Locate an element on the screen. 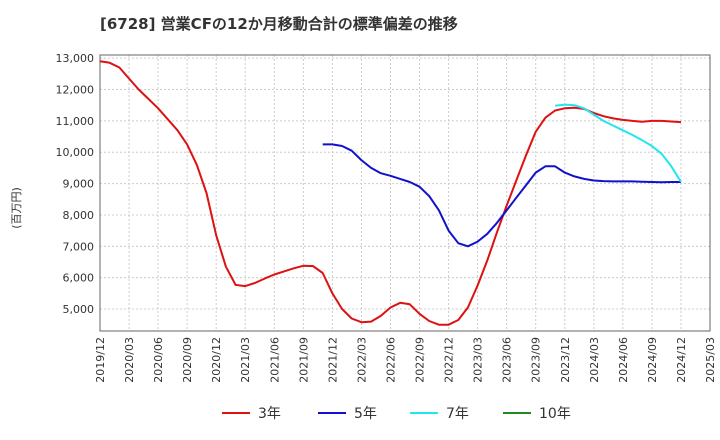 This screenshot has height=440, width=720. x-tick-label: 2024/12 is located at coordinates (681, 360).